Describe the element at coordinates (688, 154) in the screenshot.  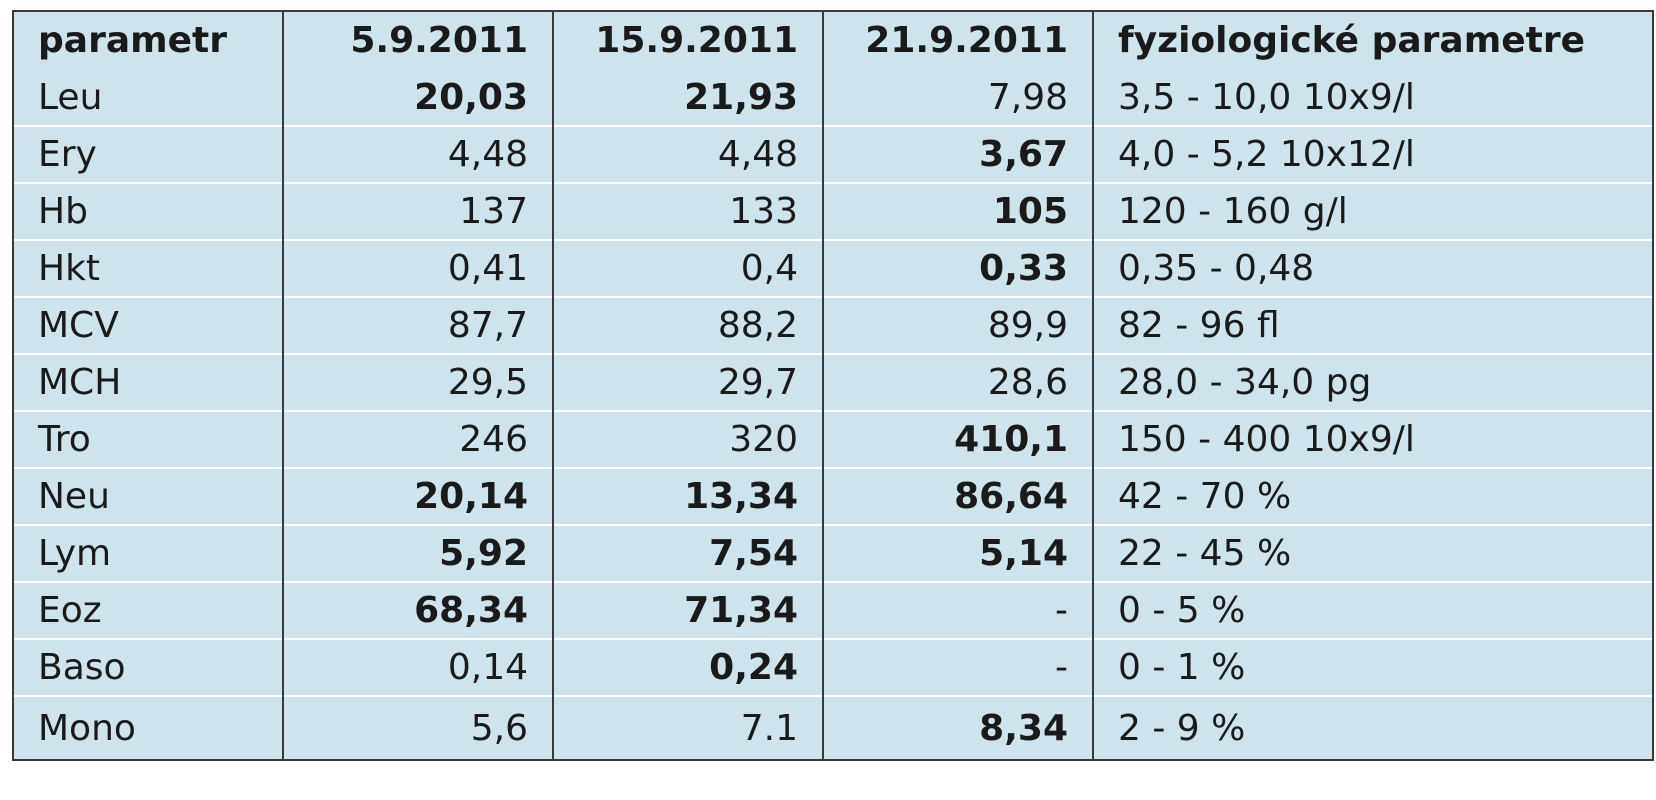
I see `cell-value-date-2: 4,48` at that location.